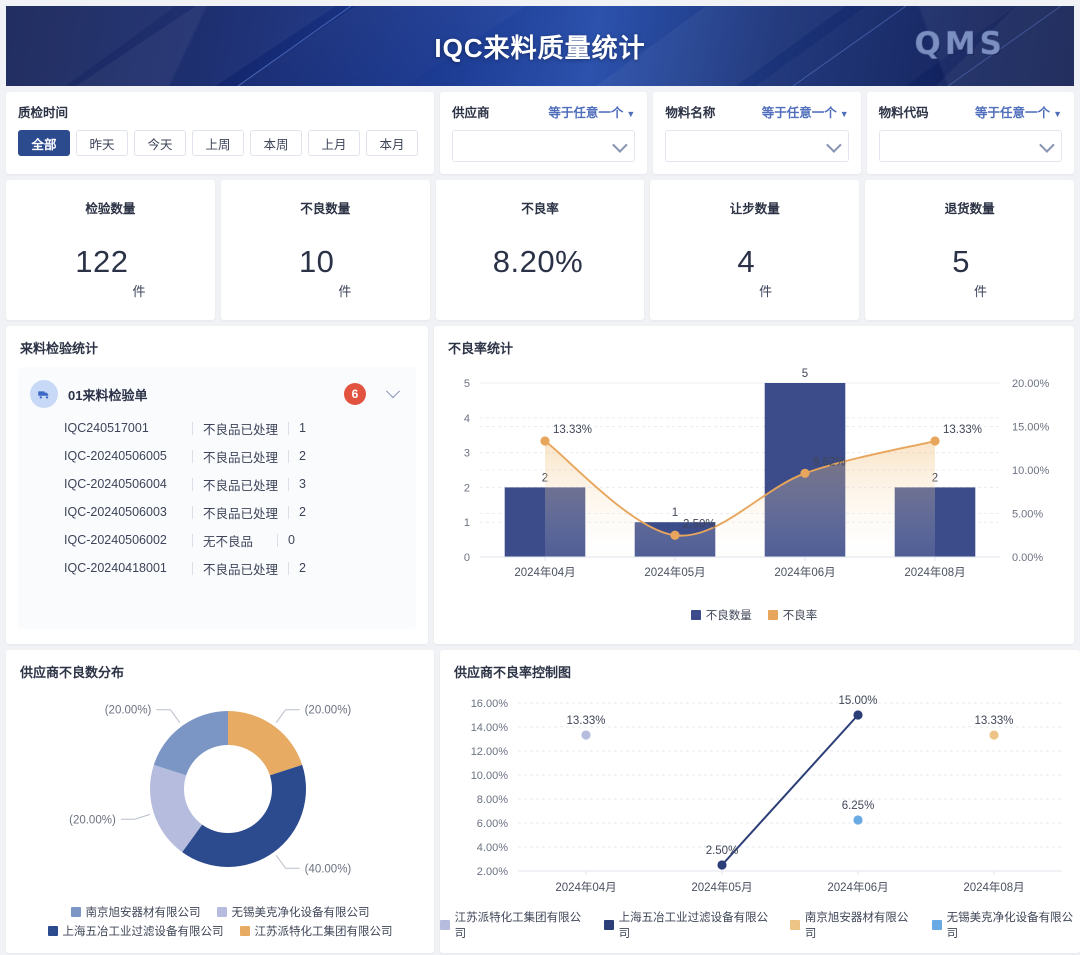  Describe the element at coordinates (492, 872) in the screenshot. I see `y-axis-tick: 2.00%` at that location.